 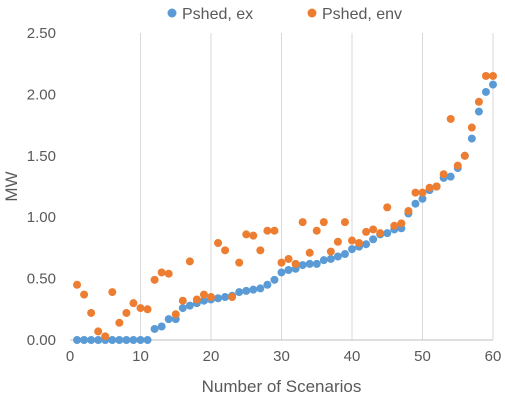 What do you see at coordinates (172, 13) in the screenshot?
I see `legend-marker-pshed-ex` at bounding box center [172, 13].